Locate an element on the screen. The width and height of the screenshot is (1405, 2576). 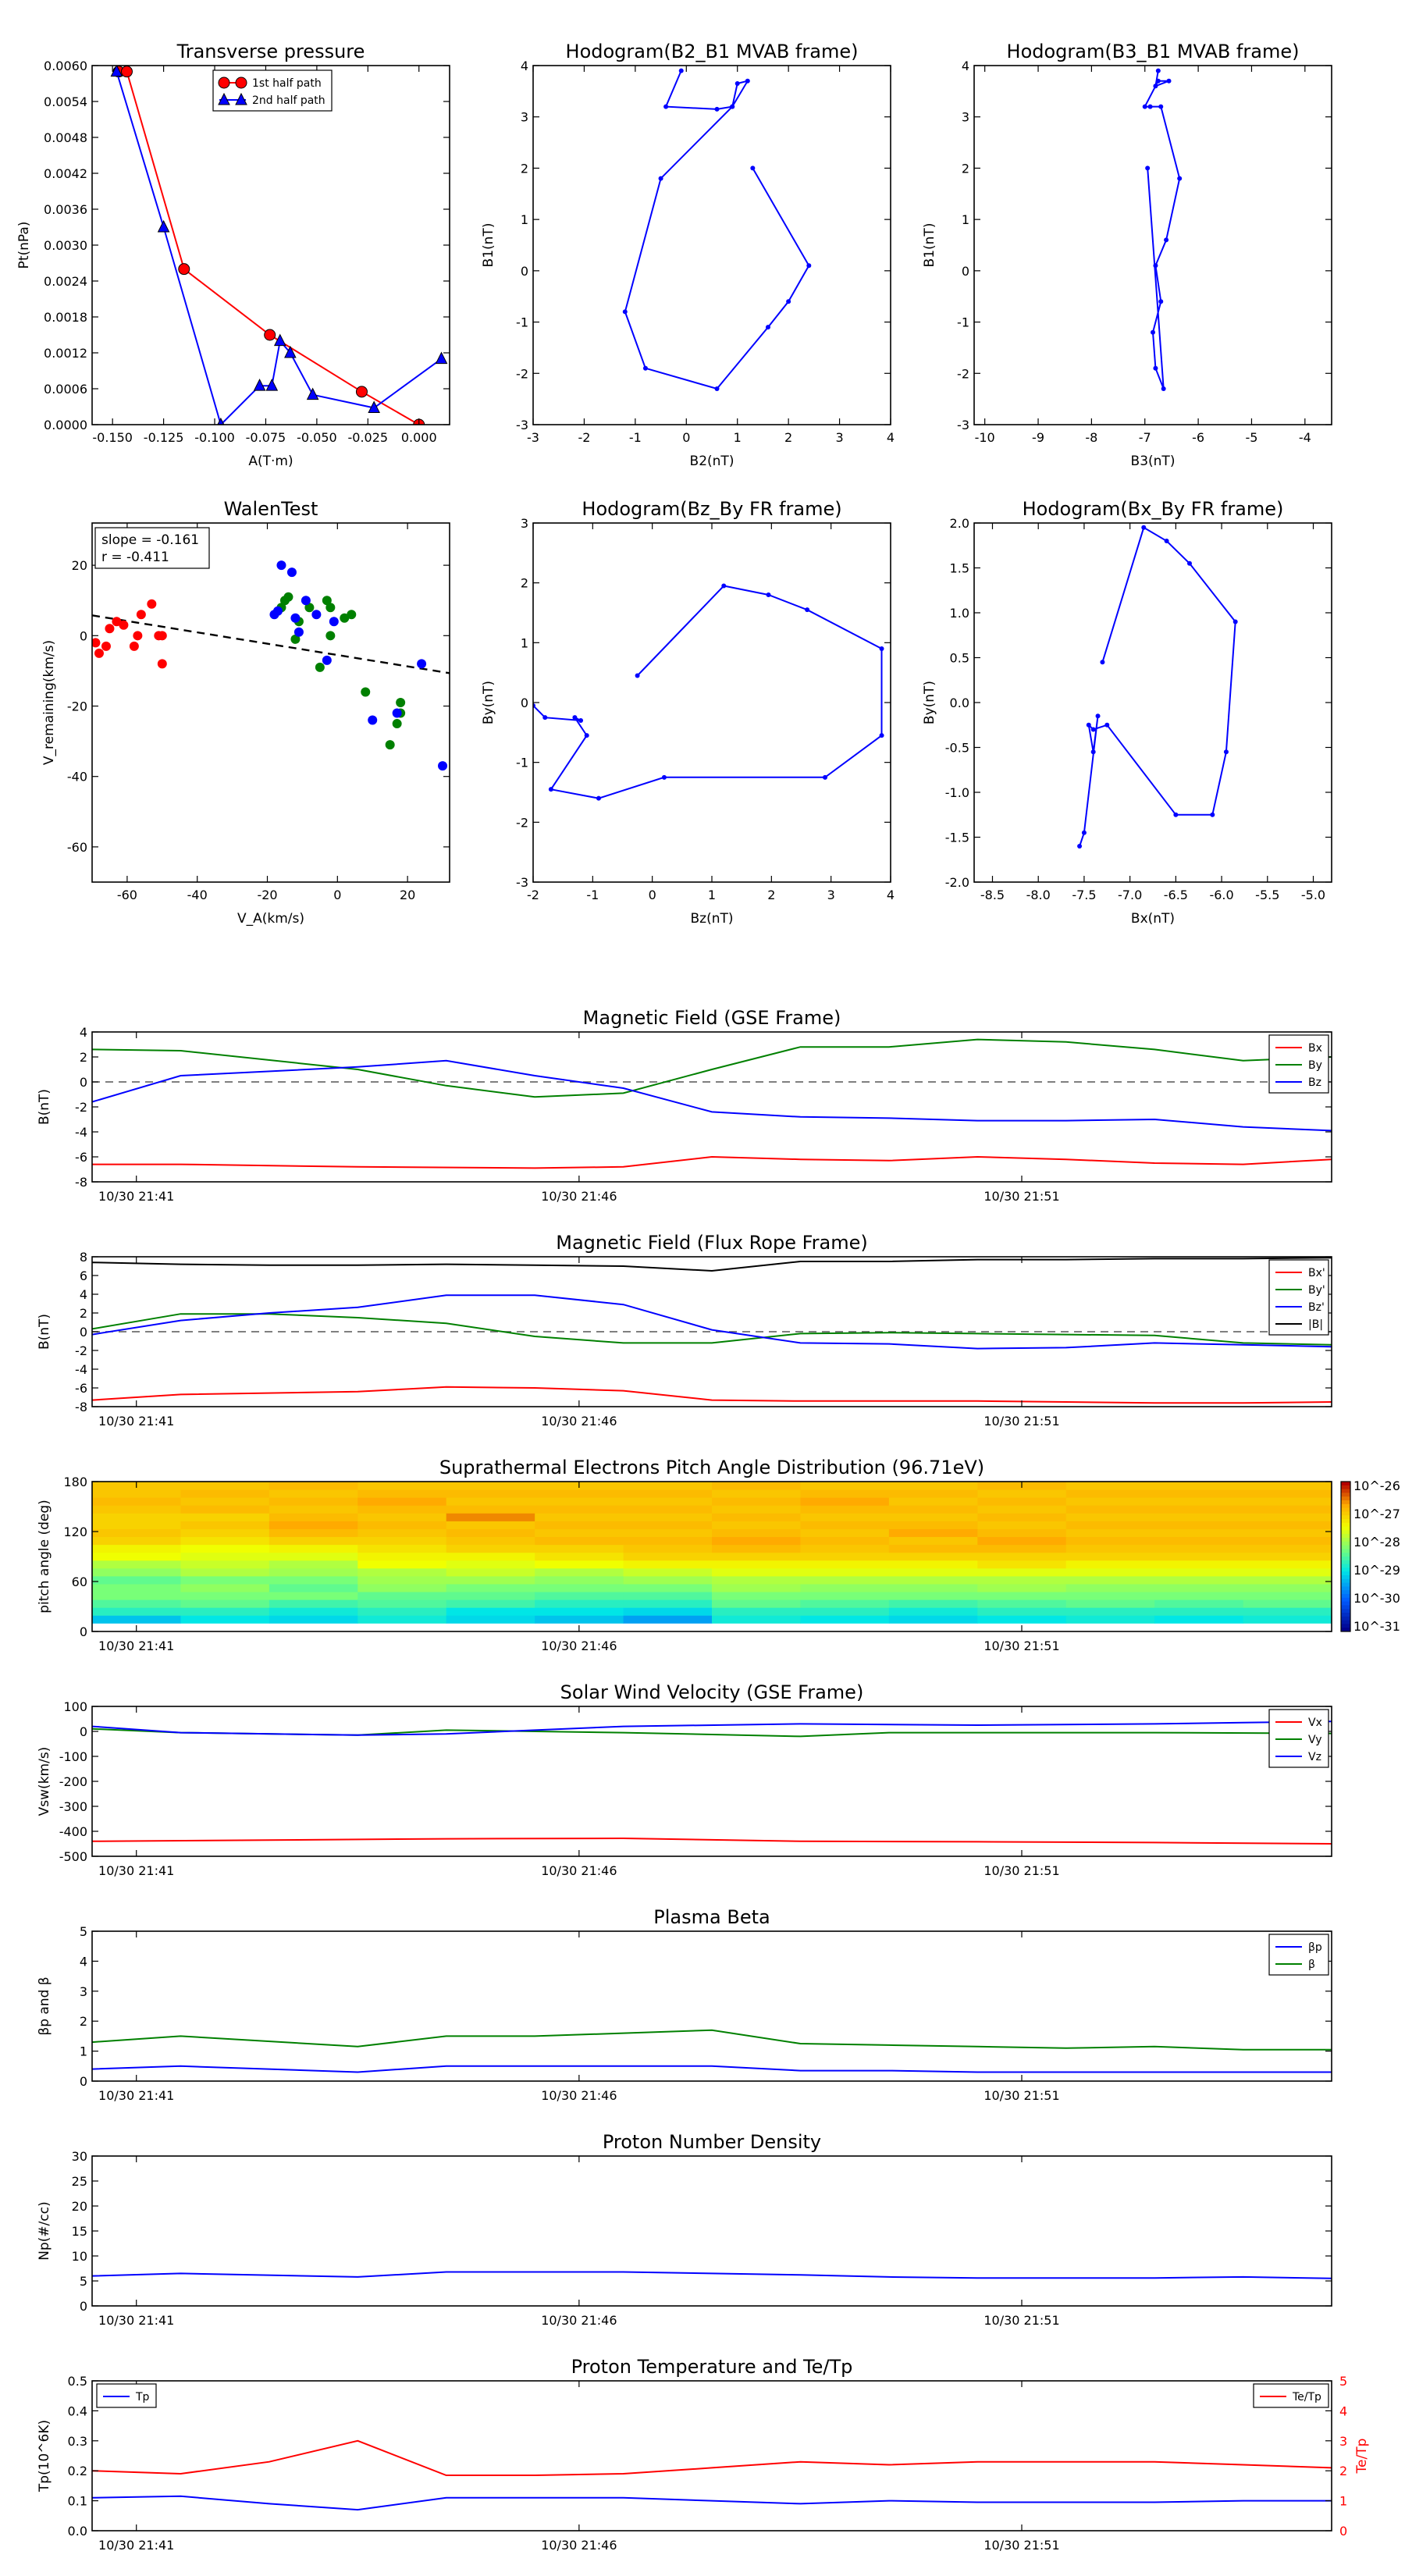
pt-series-1-marker is located at coordinates (312, 393).